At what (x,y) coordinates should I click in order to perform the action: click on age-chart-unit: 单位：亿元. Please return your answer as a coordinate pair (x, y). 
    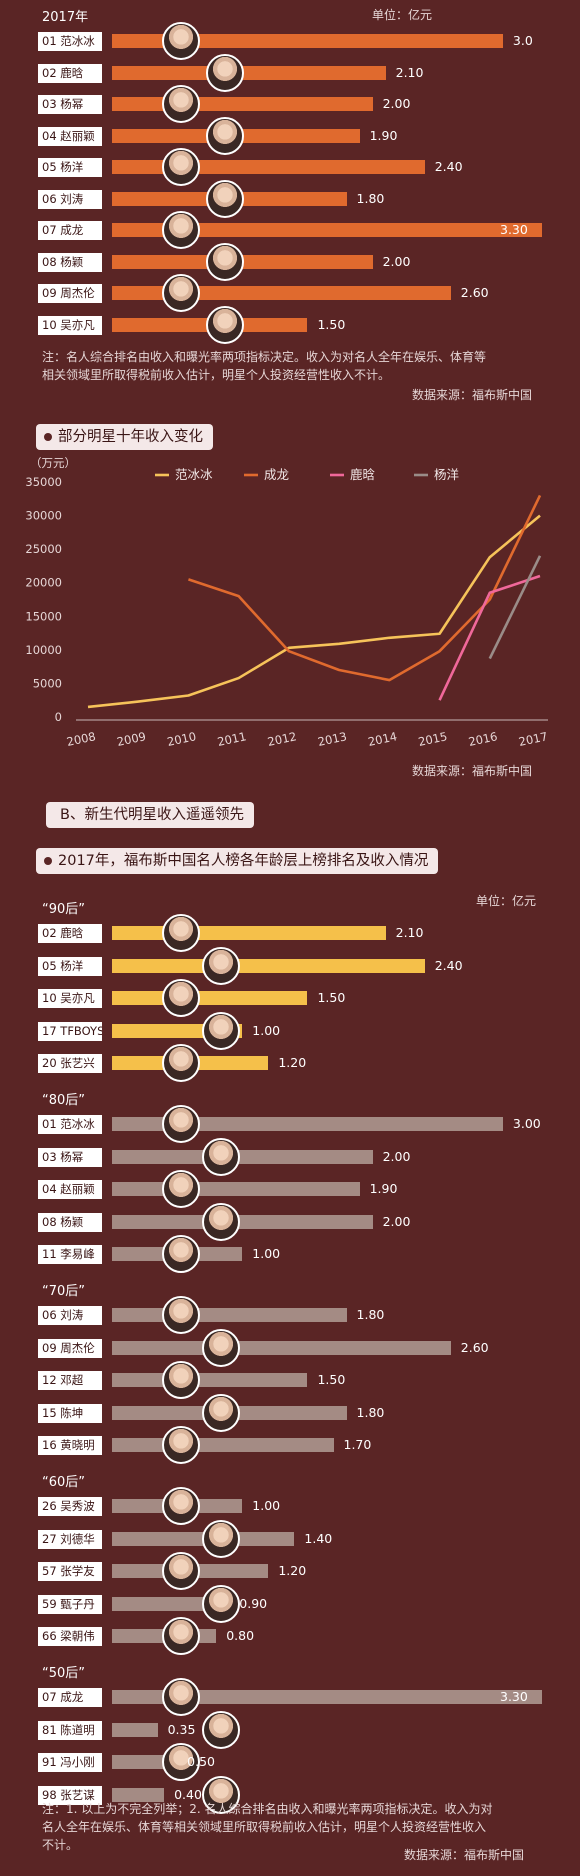
    Looking at the image, I should click on (506, 901).